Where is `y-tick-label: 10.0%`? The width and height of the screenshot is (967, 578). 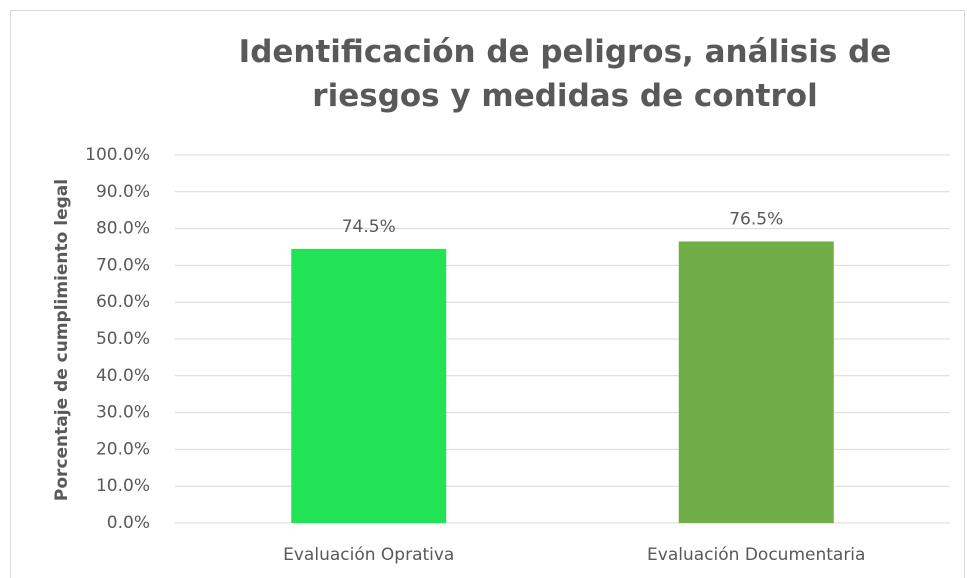
y-tick-label: 10.0% is located at coordinates (123, 486).